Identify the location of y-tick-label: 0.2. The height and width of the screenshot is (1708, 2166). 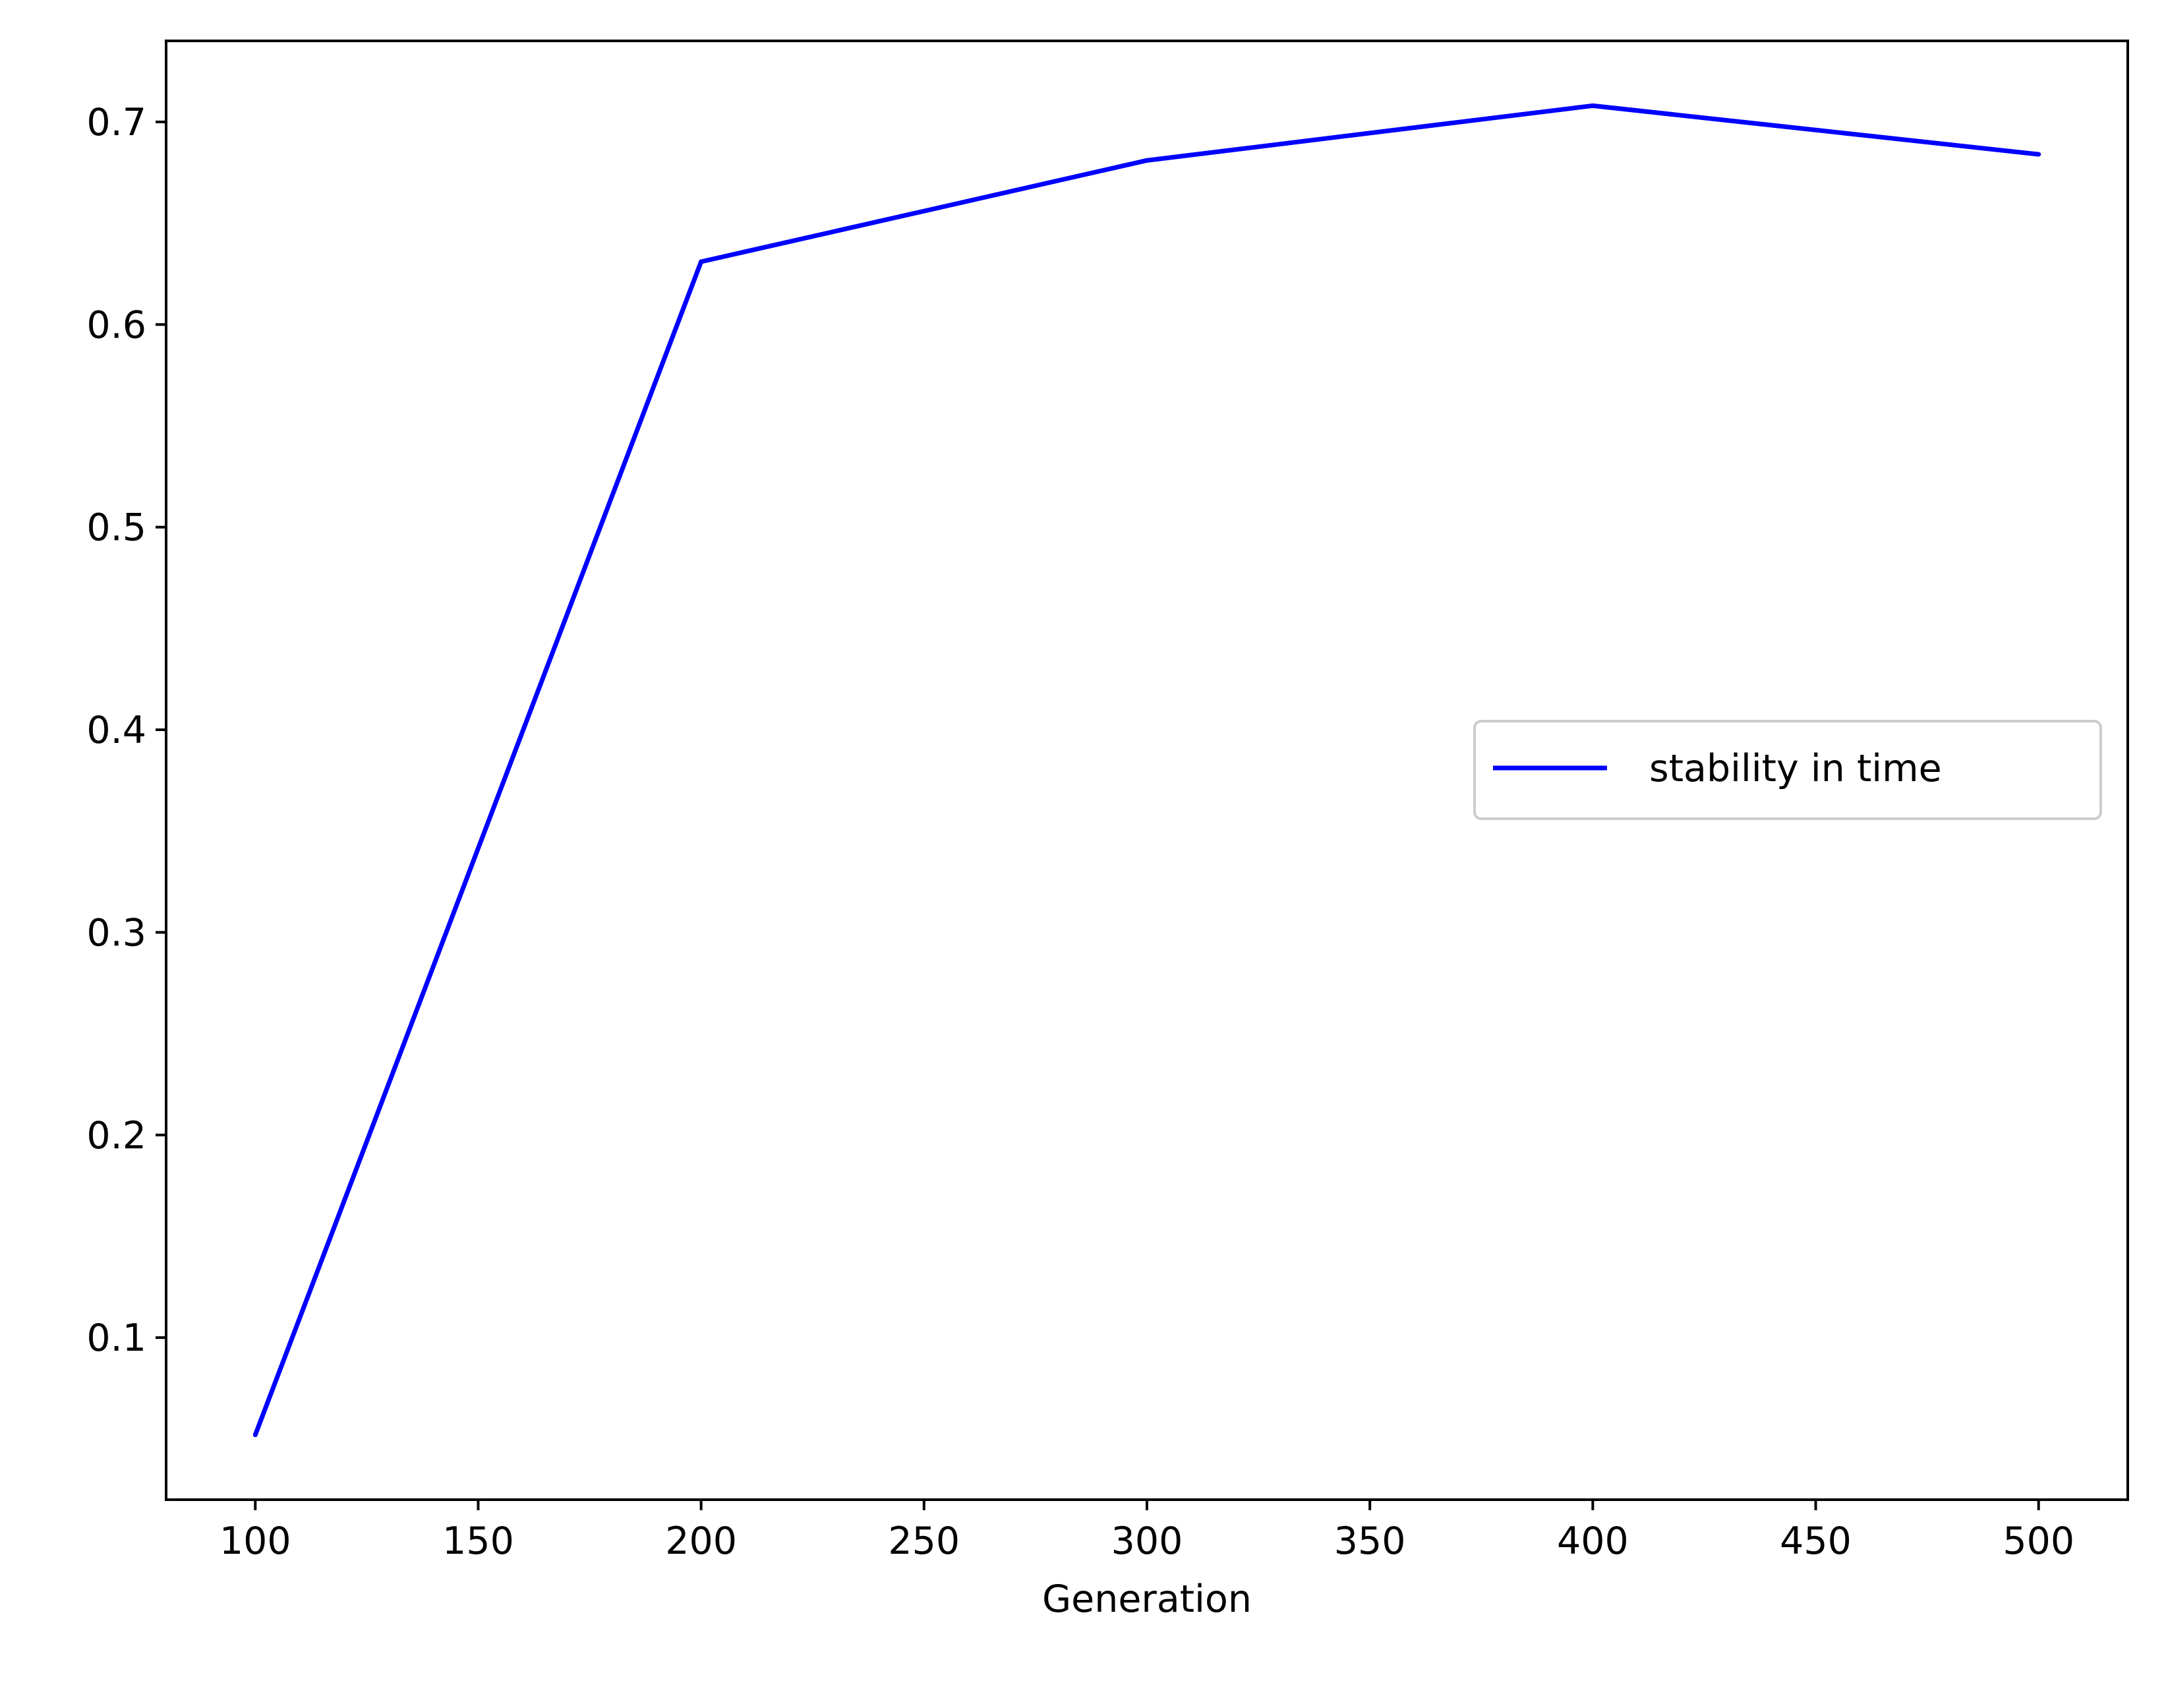
(116, 1136).